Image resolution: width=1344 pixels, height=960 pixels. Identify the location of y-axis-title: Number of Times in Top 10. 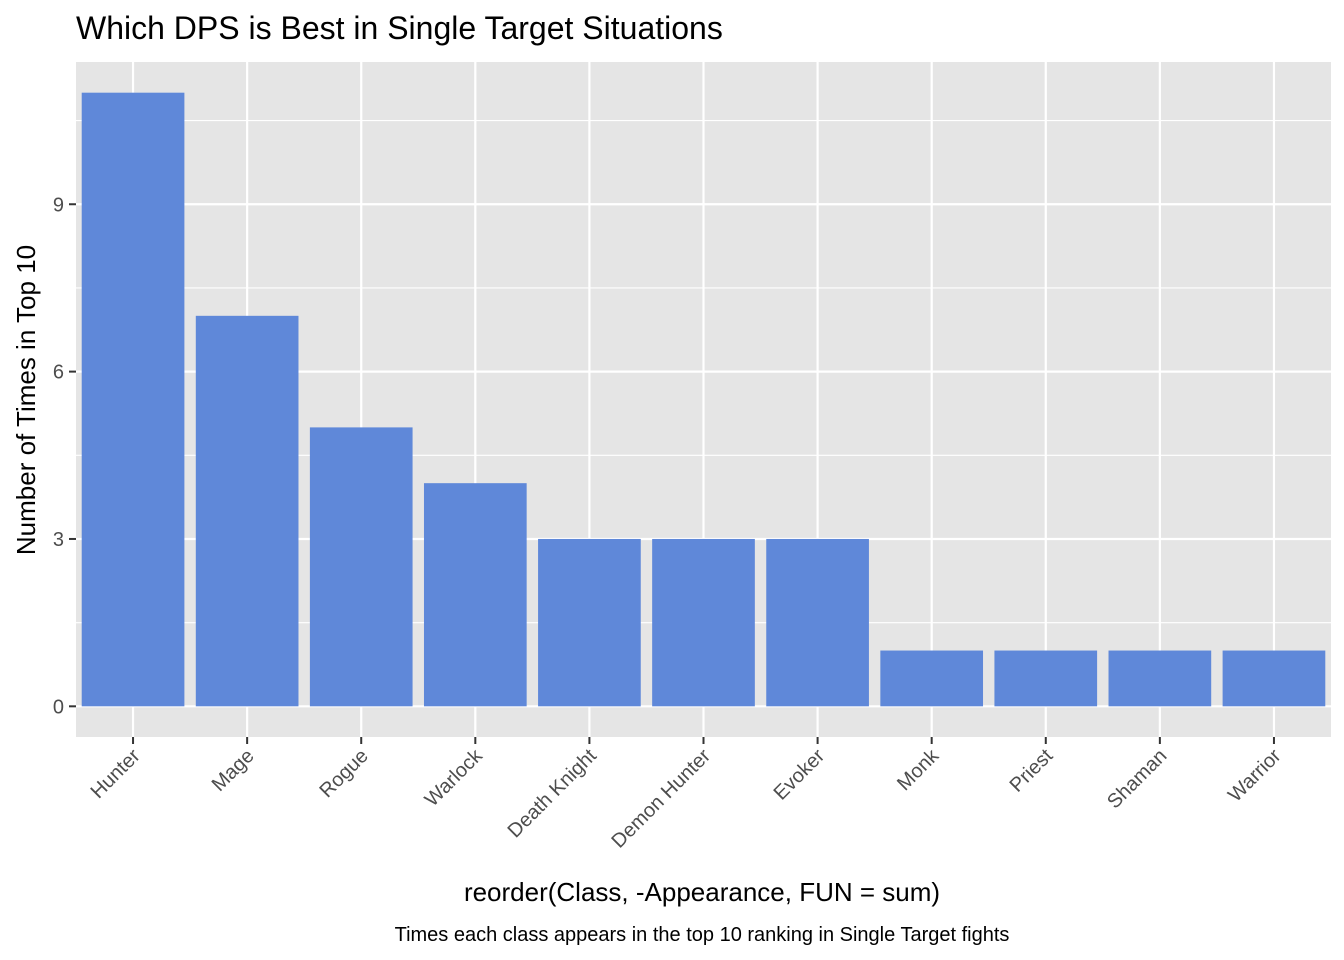
(26, 400).